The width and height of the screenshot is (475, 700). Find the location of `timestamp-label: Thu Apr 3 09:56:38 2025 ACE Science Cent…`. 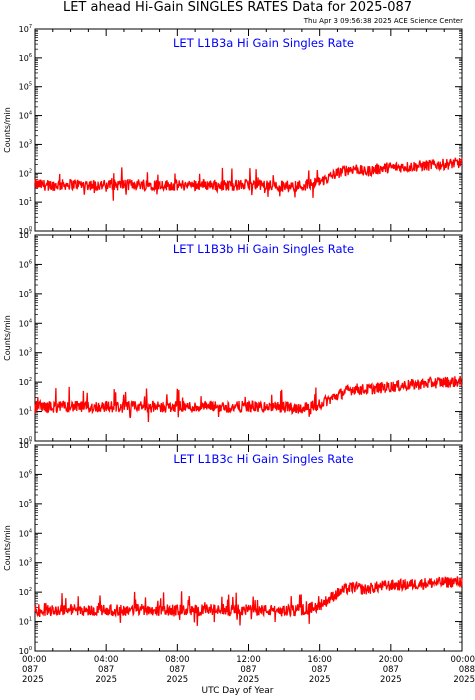

timestamp-label: Thu Apr 3 09:56:38 2025 ACE Science Cent… is located at coordinates (383, 21).